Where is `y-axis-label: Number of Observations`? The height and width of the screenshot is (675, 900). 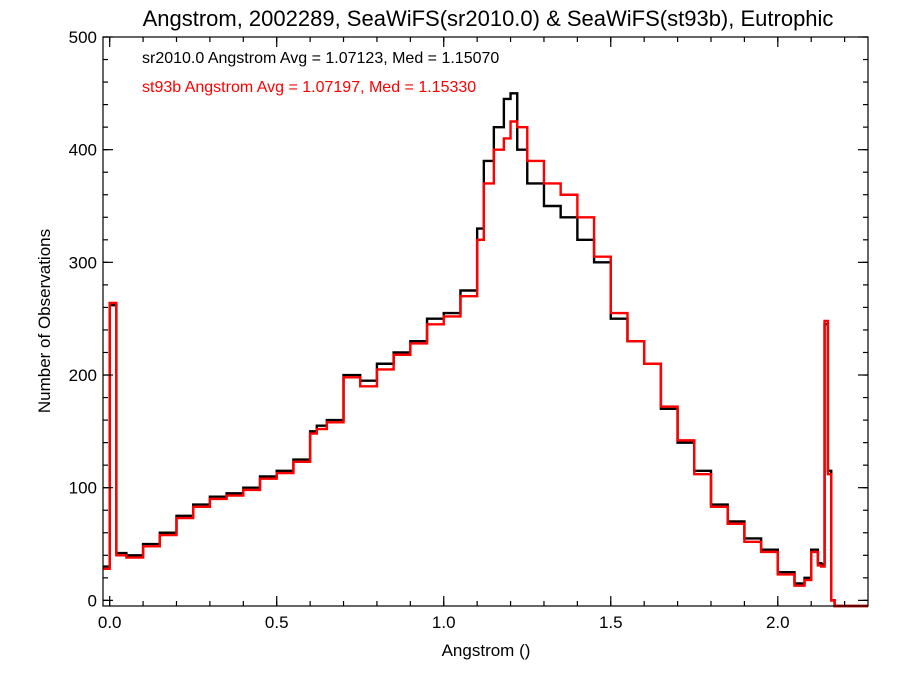
y-axis-label: Number of Observations is located at coordinates (44, 321).